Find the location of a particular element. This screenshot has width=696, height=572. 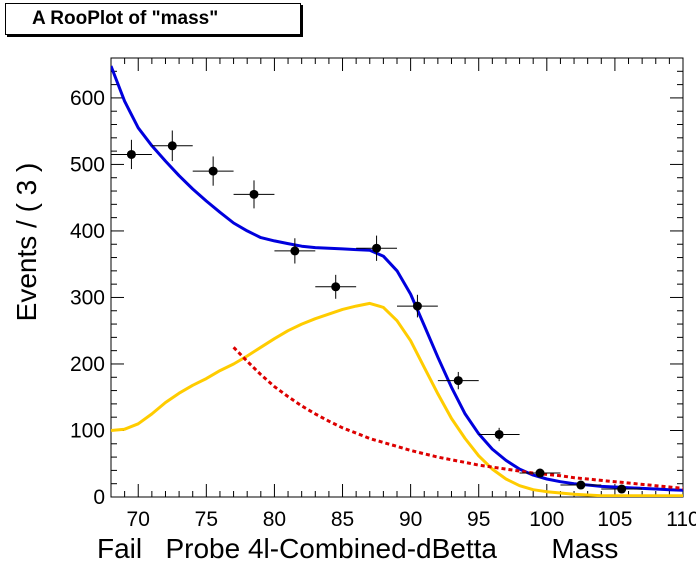

y-tick-label: 500 is located at coordinates (87, 164).